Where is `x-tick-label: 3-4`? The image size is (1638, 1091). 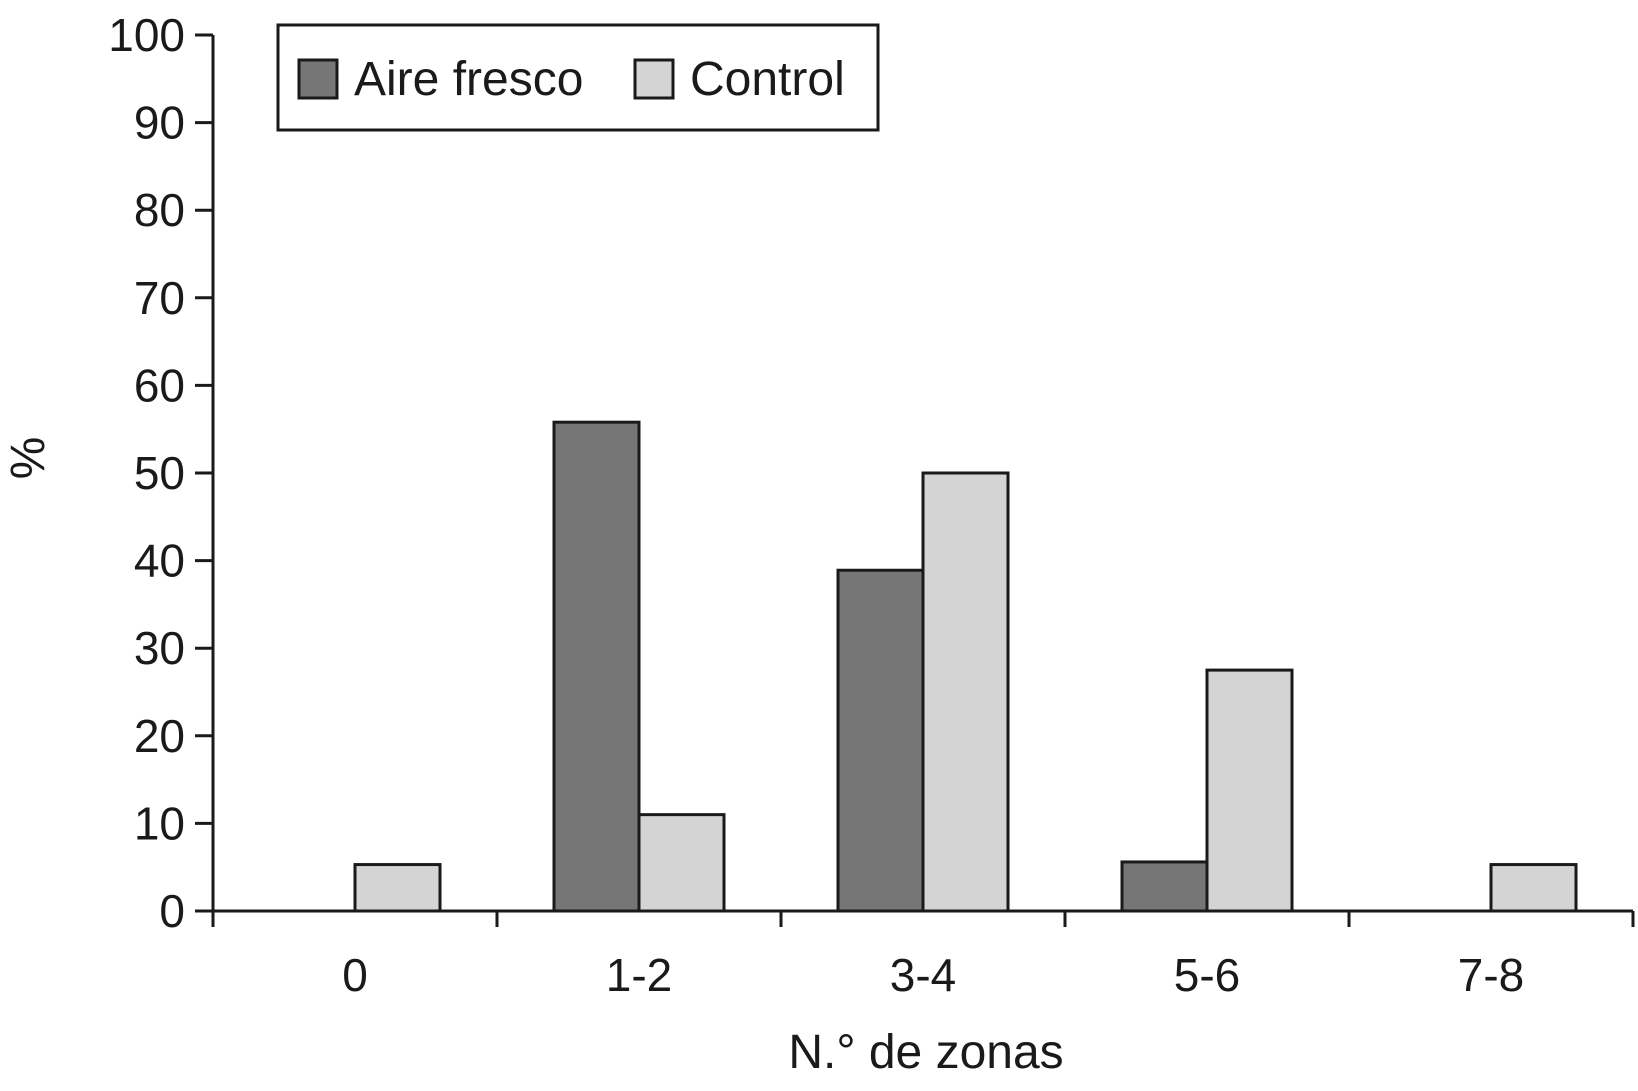
x-tick-label: 3-4 is located at coordinates (923, 975).